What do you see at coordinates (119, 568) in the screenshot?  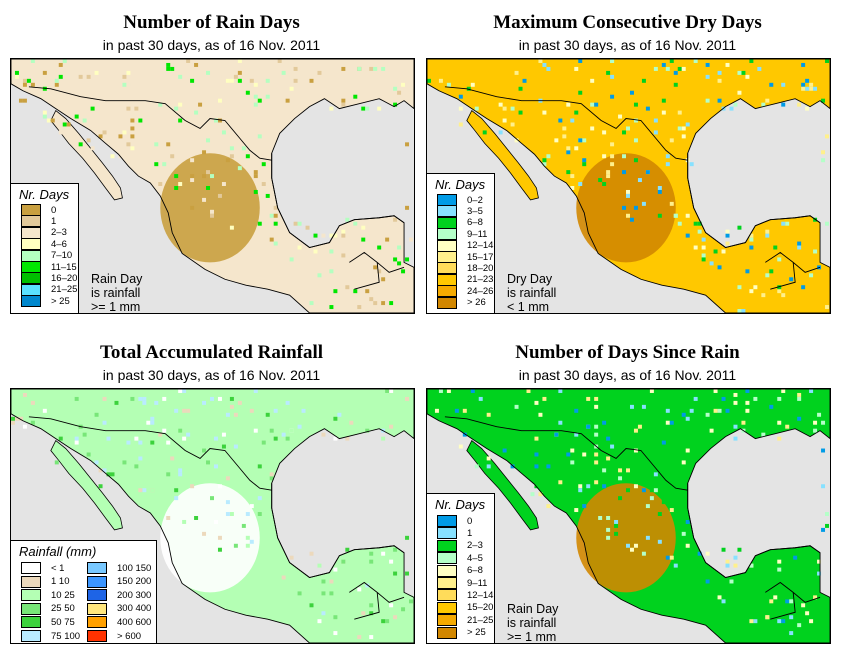 I see `legend-item: 100 150` at bounding box center [119, 568].